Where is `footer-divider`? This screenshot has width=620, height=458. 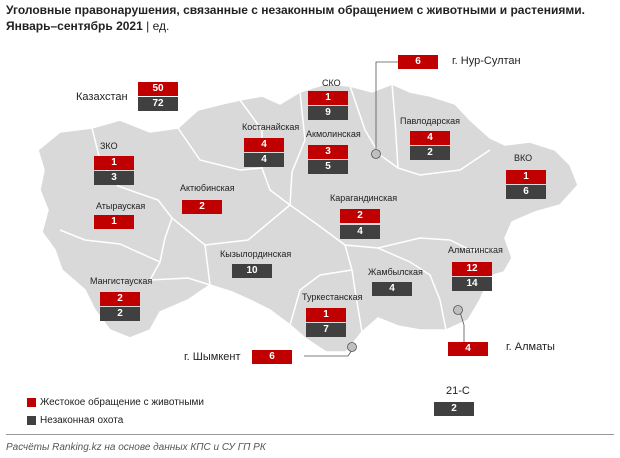
footer-divider is located at coordinates (310, 434).